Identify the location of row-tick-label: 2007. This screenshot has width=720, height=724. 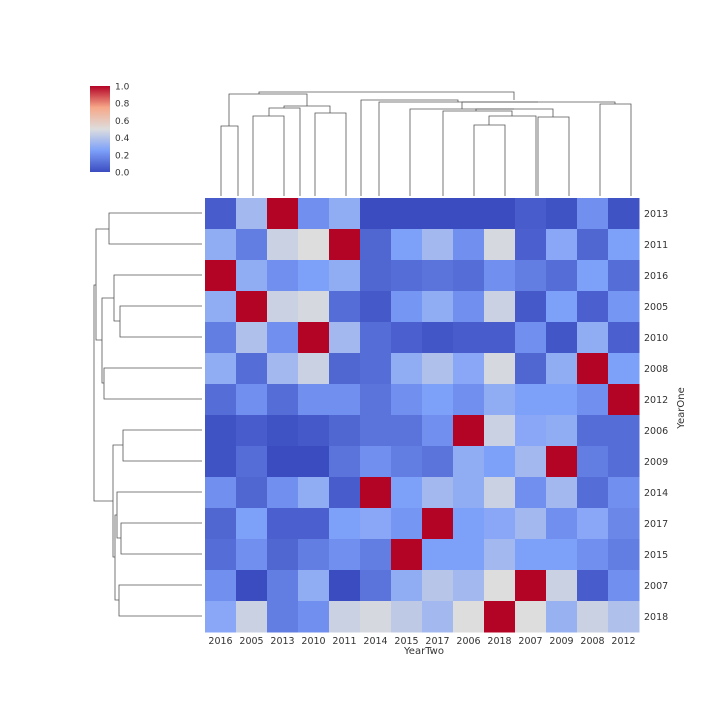
(656, 586).